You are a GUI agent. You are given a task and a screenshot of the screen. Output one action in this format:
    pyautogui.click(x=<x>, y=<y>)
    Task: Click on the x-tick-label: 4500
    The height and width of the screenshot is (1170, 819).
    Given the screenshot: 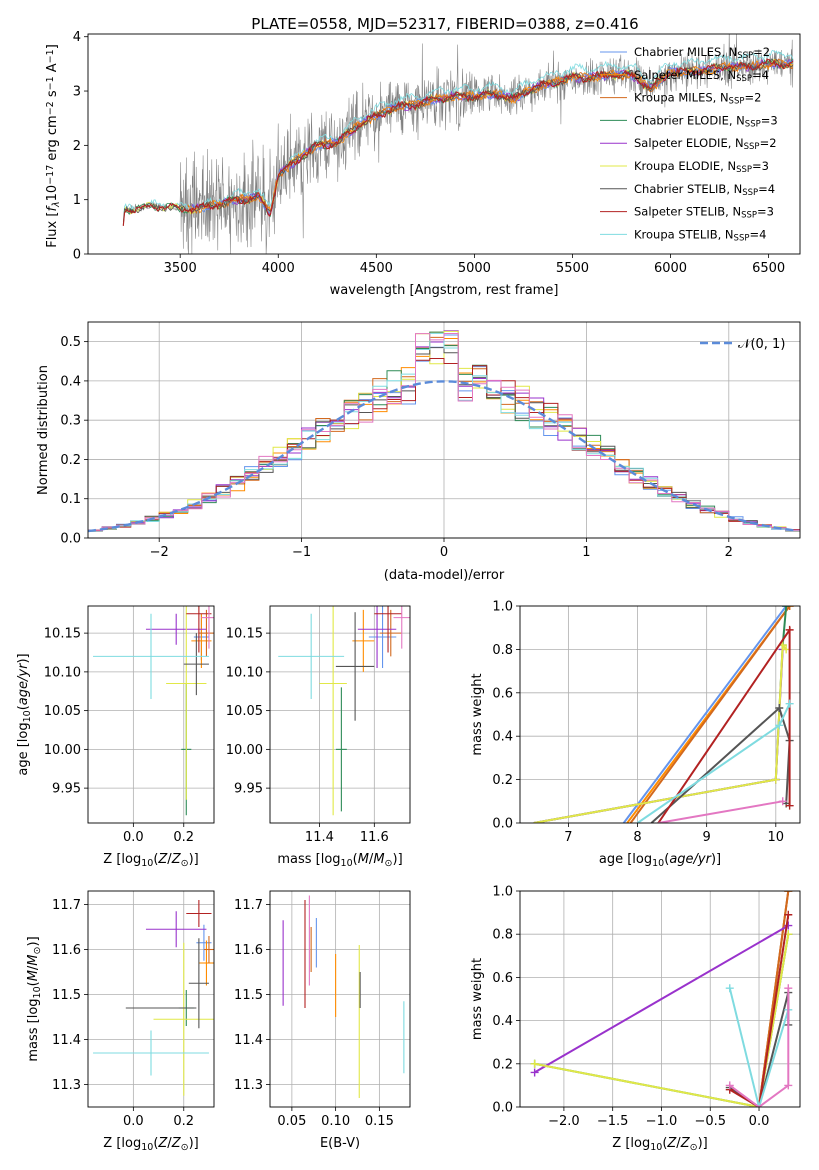 What is the action you would take?
    pyautogui.click(x=376, y=268)
    